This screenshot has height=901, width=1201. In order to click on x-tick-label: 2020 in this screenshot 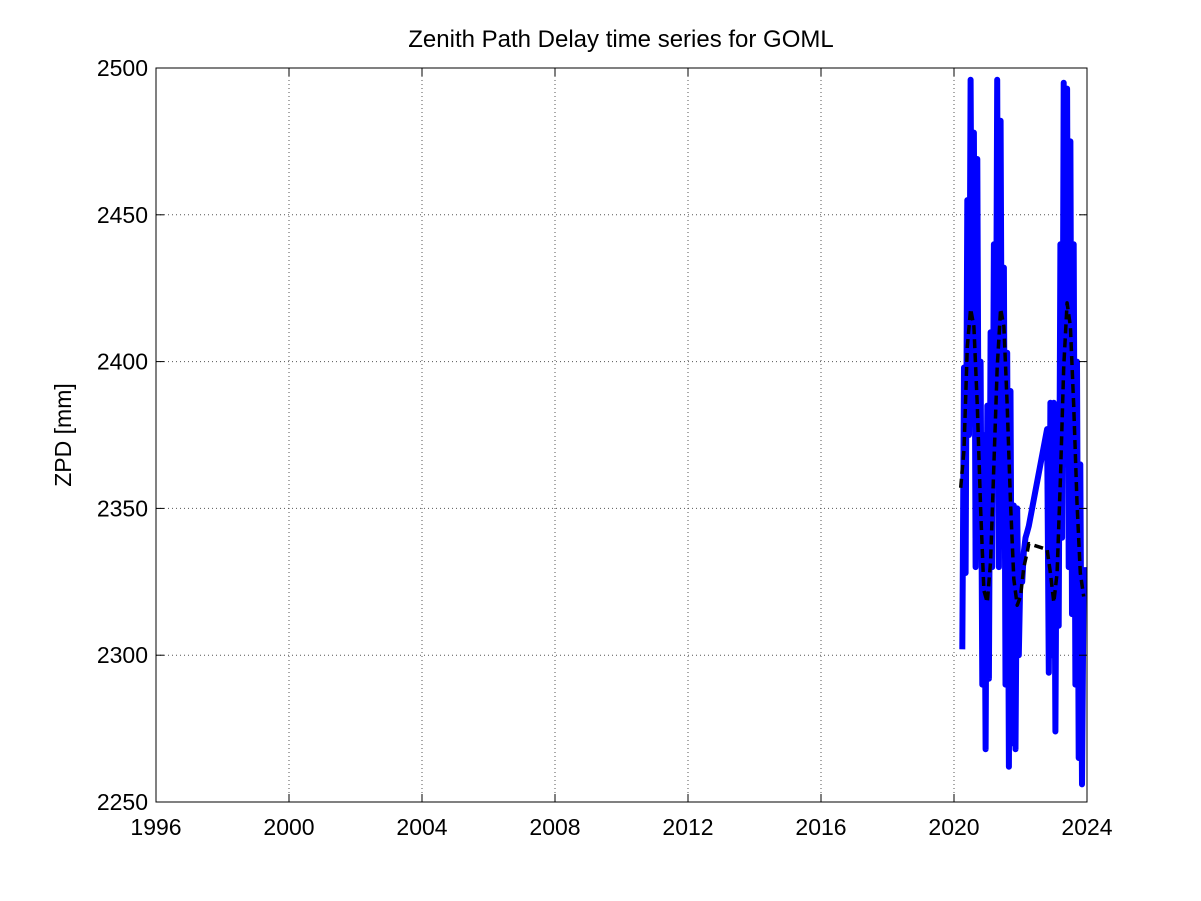, I will do `click(953, 827)`.